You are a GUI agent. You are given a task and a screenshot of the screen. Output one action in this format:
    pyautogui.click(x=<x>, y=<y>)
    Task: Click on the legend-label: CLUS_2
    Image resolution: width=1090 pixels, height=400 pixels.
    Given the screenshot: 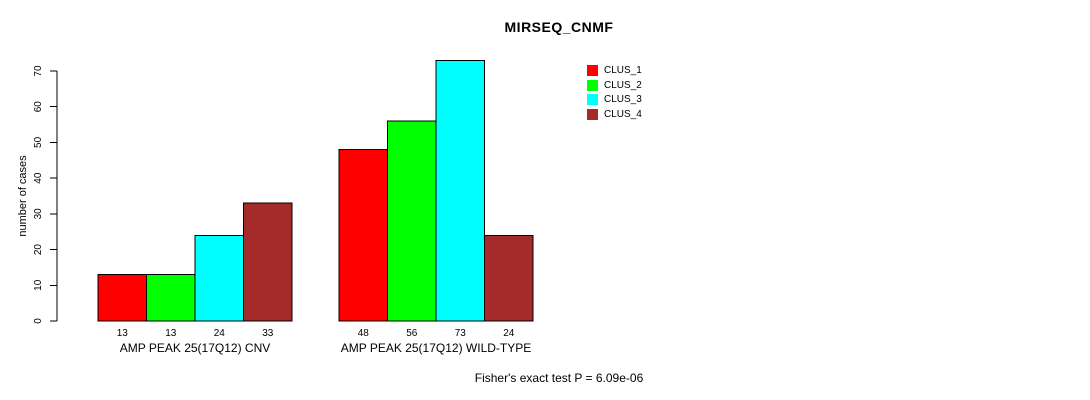 What is the action you would take?
    pyautogui.click(x=623, y=85)
    